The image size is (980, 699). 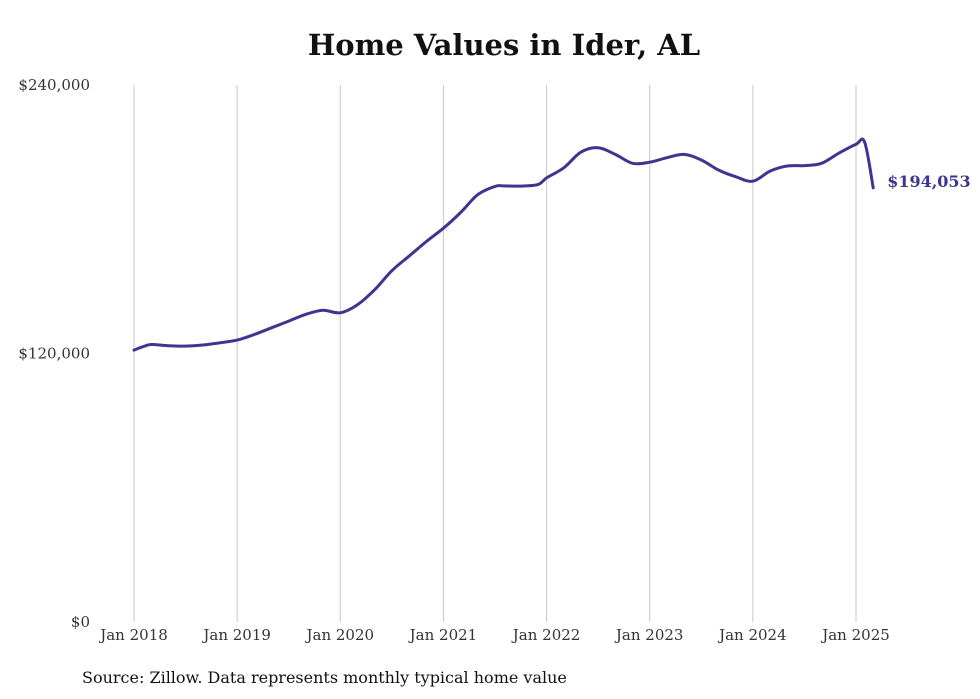 I want to click on y-tick-label: $120,000, so click(x=54, y=354).